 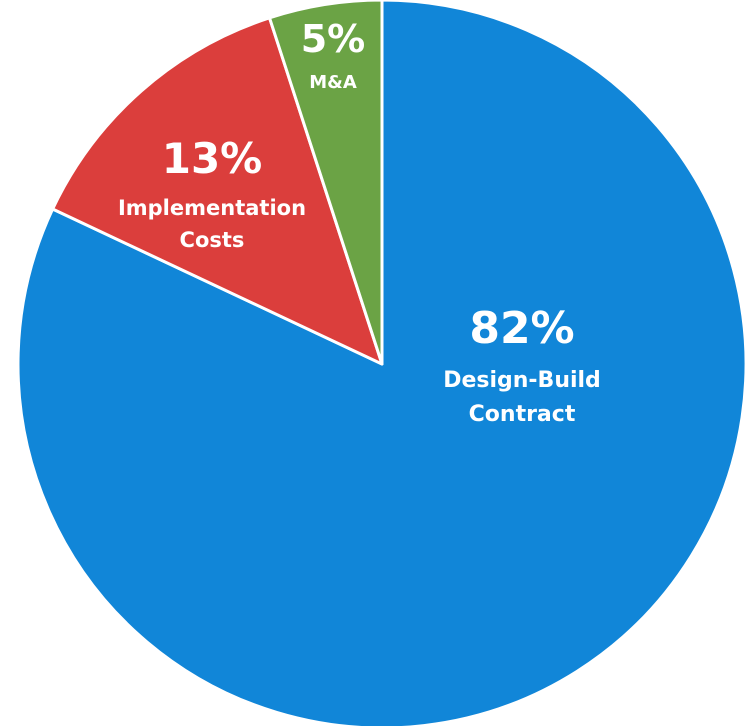 What do you see at coordinates (522, 414) in the screenshot?
I see `slice-category-label: Contract` at bounding box center [522, 414].